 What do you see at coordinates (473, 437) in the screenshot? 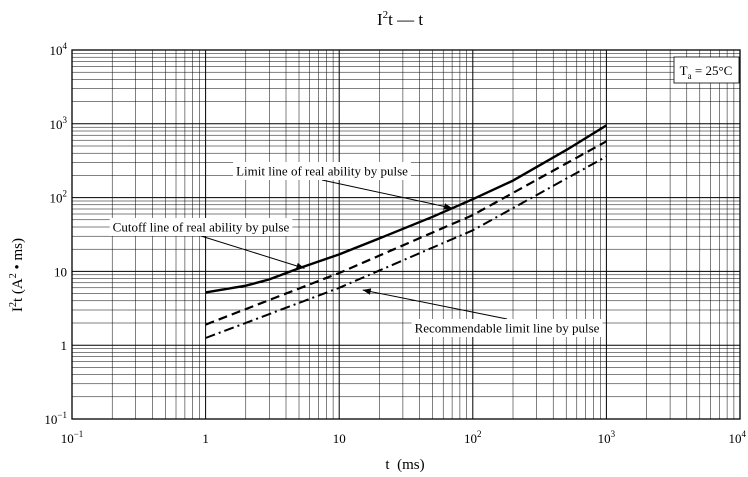
I see `x-tick-label: 10²` at bounding box center [473, 437].